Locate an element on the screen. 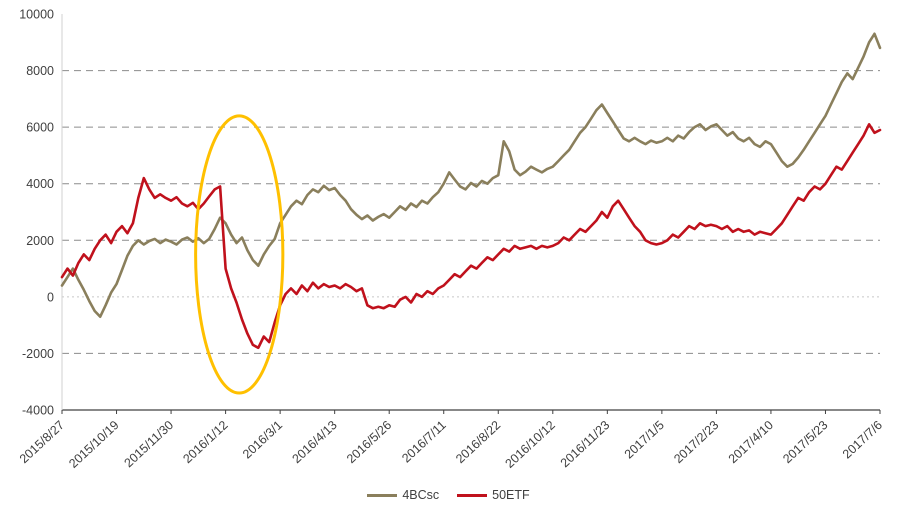 The image size is (897, 516). y-axis-tick-label: -4000 is located at coordinates (38, 411).